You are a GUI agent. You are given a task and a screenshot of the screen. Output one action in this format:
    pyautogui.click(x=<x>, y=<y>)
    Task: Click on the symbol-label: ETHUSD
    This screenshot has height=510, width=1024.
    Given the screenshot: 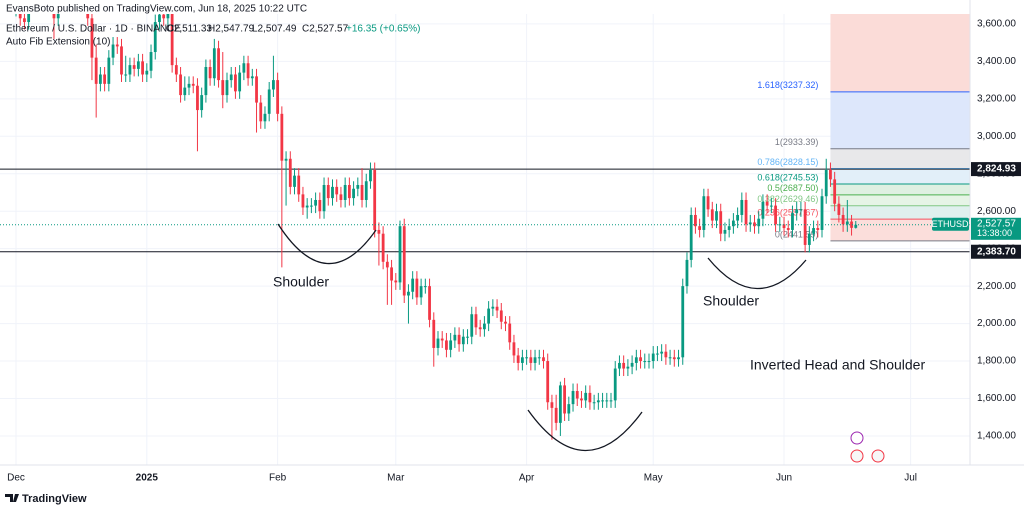 What is the action you would take?
    pyautogui.click(x=950, y=224)
    